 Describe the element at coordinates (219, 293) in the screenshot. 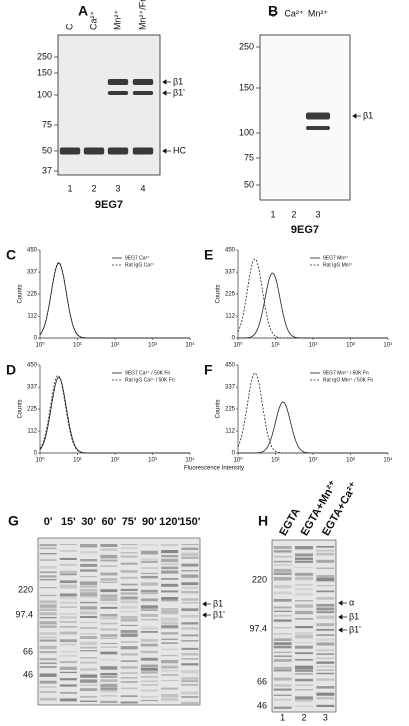

I see `y-axis-label: Counts` at that location.